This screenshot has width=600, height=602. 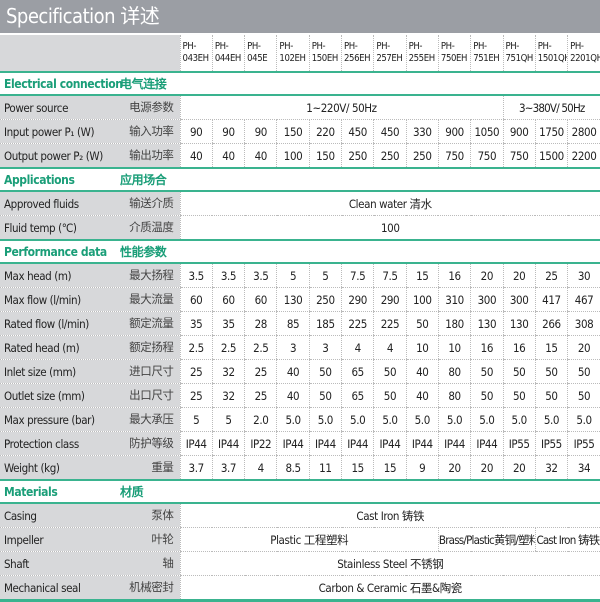 What do you see at coordinates (300, 83) in the screenshot?
I see `section-title: Electrical connection 电气连接` at bounding box center [300, 83].